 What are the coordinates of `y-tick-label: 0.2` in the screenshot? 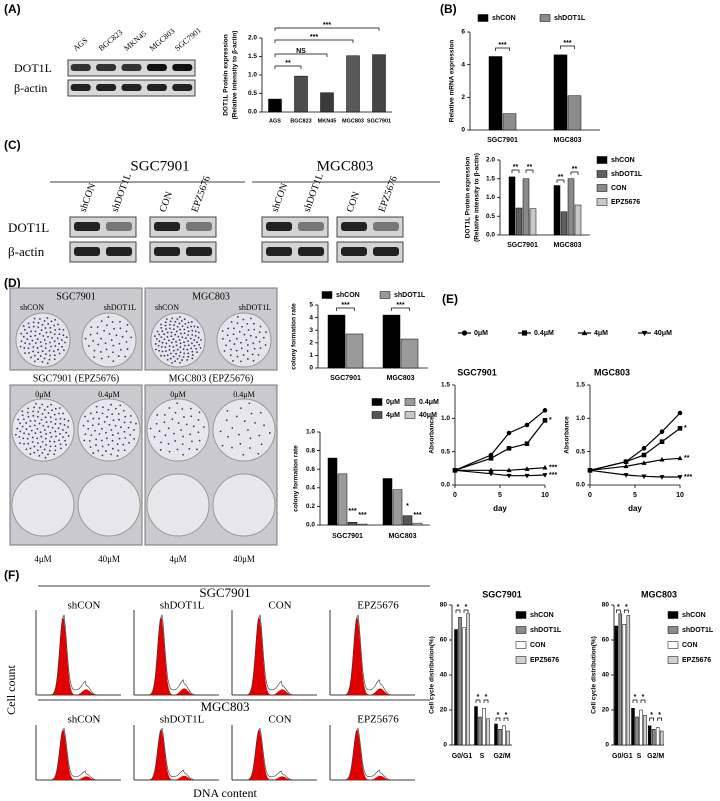 It's located at (310, 506).